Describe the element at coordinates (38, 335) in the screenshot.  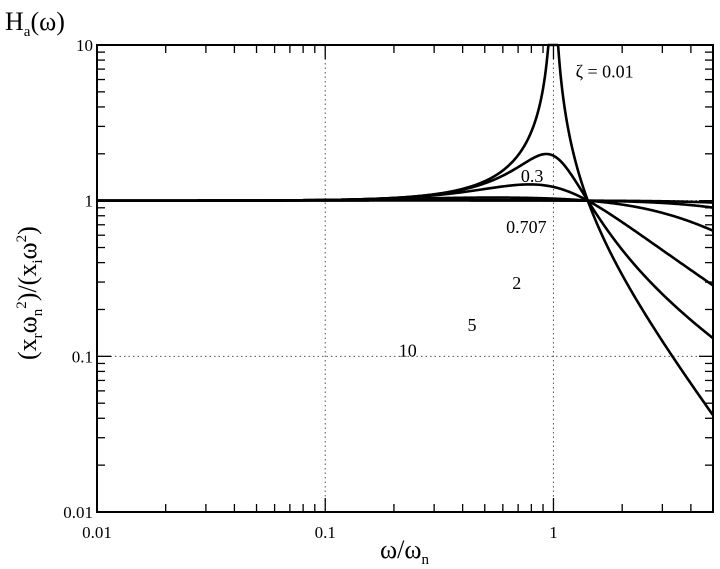
I see `y-label-part: r` at that location.